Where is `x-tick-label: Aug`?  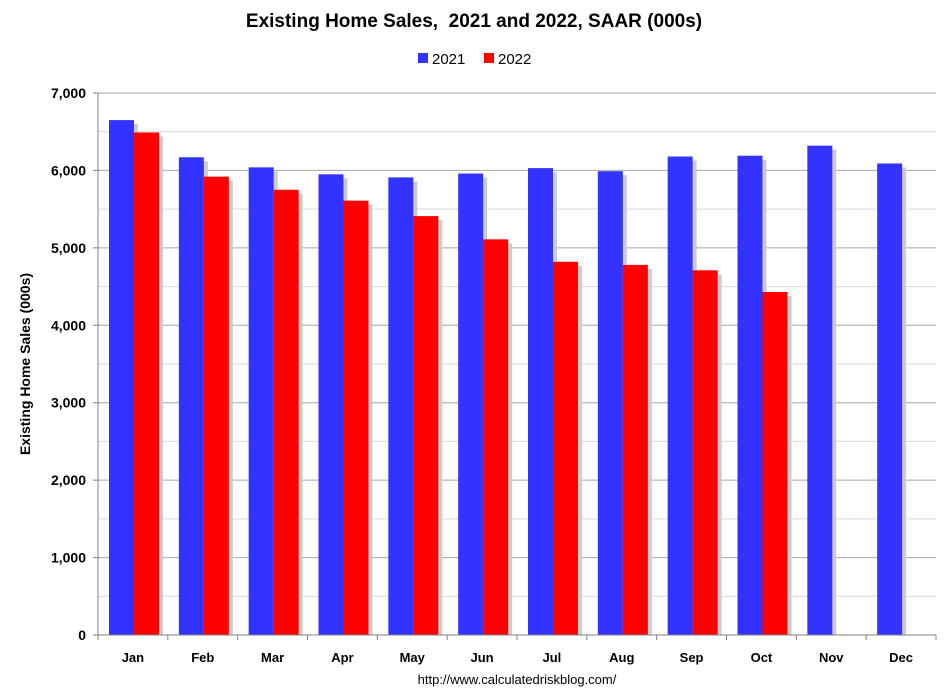 x-tick-label: Aug is located at coordinates (621, 657).